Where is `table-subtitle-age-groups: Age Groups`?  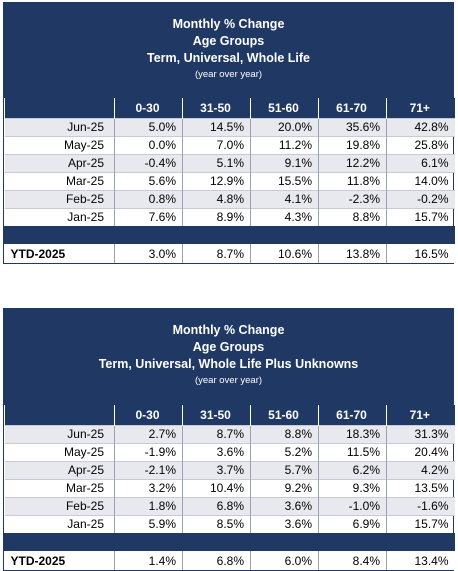 table-subtitle-age-groups: Age Groups is located at coordinates (228, 41).